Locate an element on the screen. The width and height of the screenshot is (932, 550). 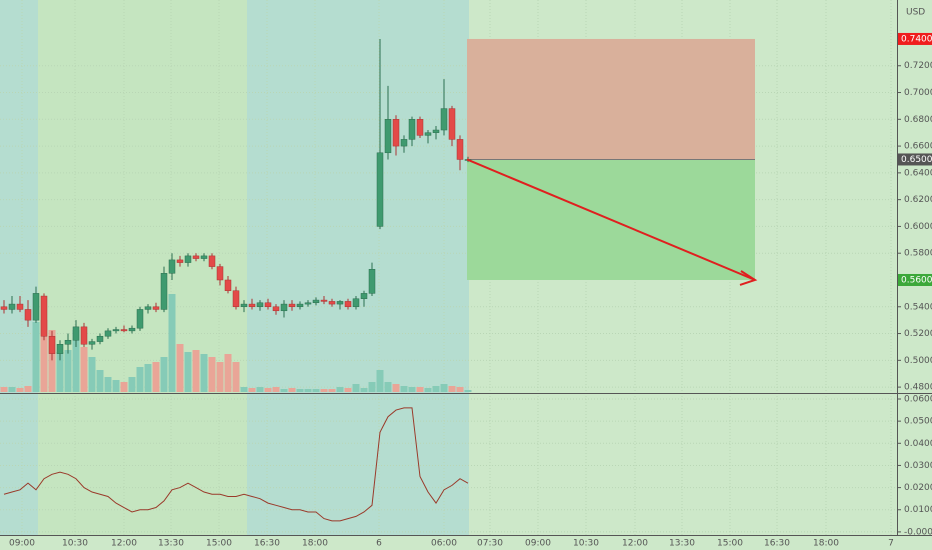
arrow is located at coordinates (611, 219).